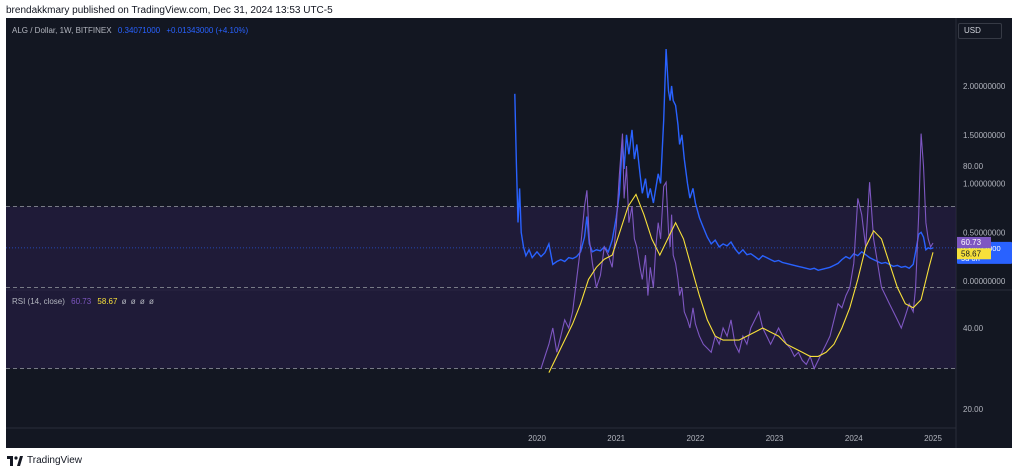  I want to click on symbol-label: ALG / Dollar, 1W, BITFINEX, so click(62, 30).